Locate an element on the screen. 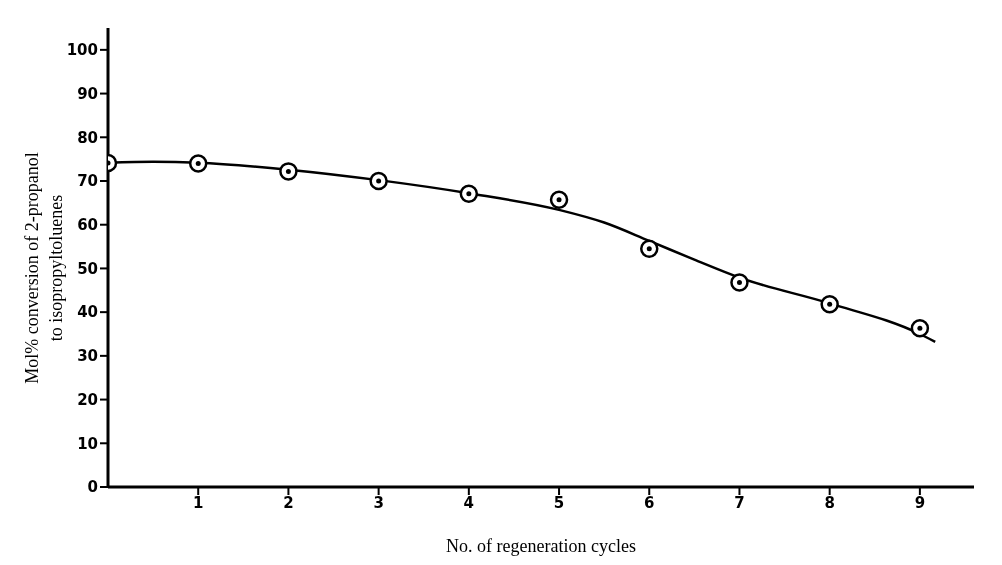 The image size is (1002, 565). y-tick-label: 10 is located at coordinates (87, 443).